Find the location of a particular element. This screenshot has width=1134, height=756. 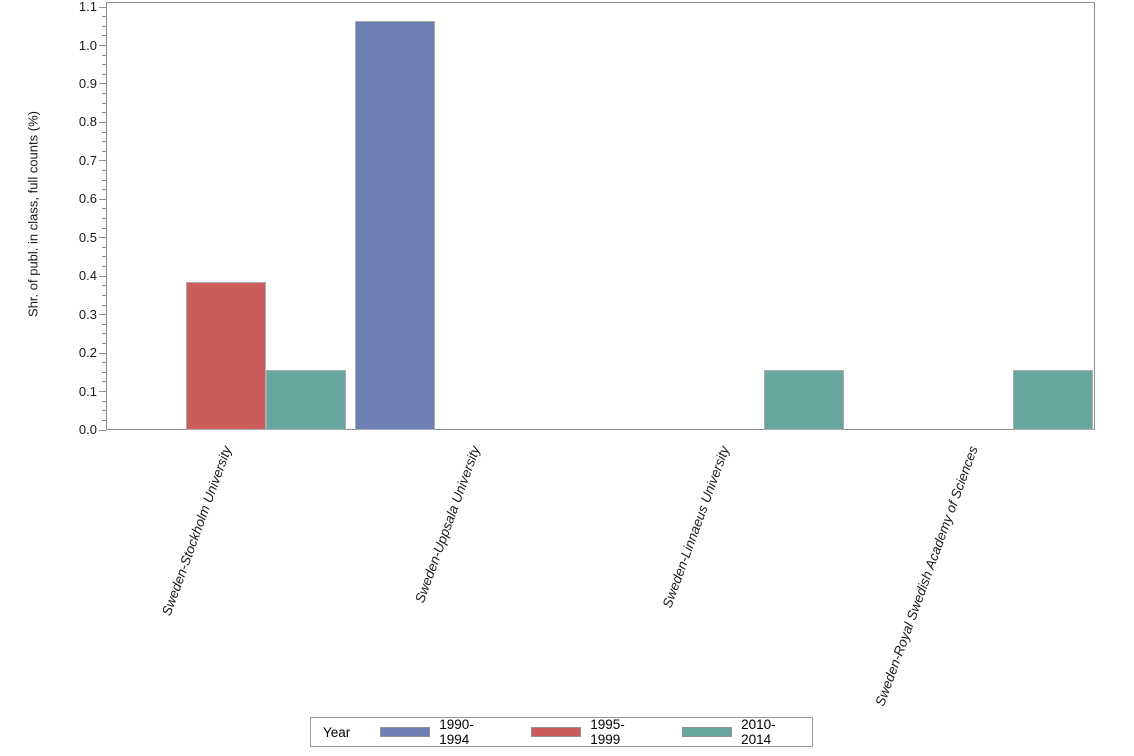

y-axis-tick-label: 1.1 is located at coordinates (87, 7).